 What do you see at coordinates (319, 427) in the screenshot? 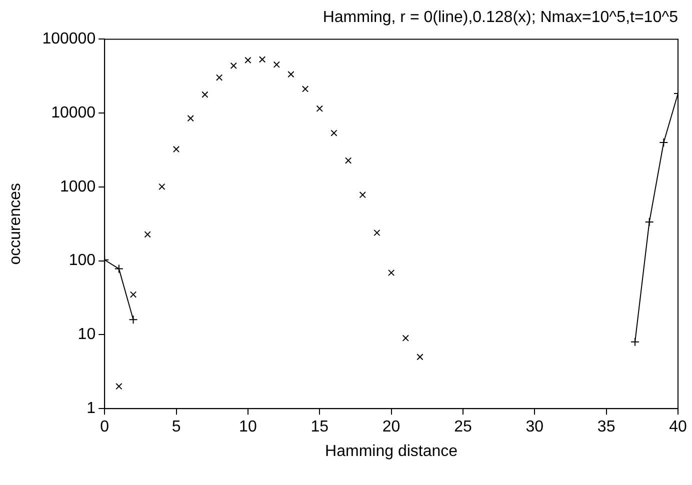
I see `x-tick-label: 15` at bounding box center [319, 427].